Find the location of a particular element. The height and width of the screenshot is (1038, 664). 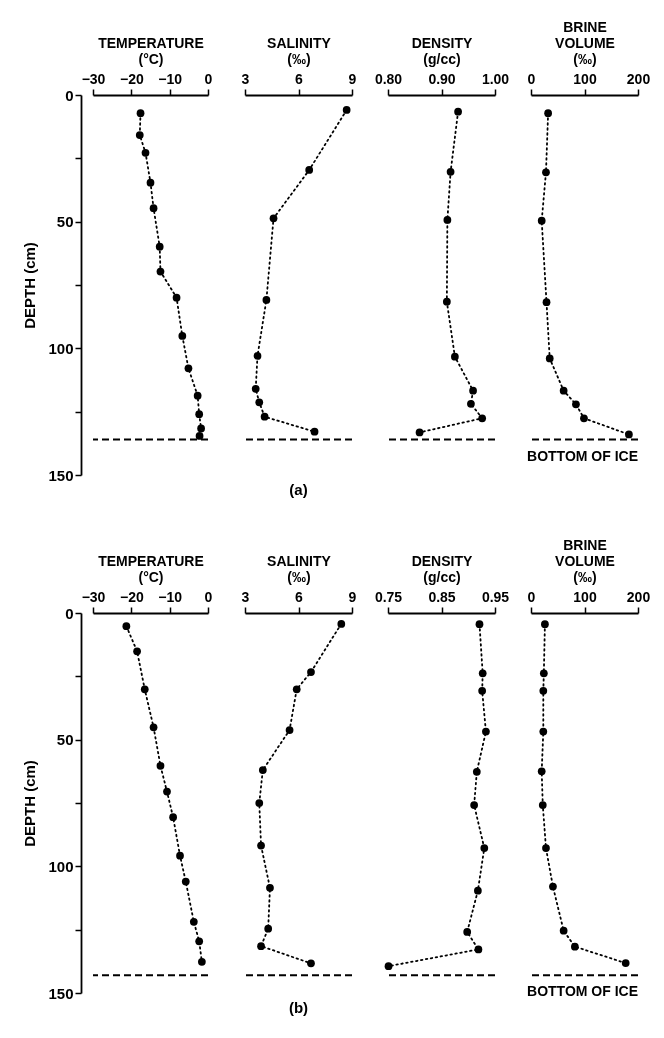

x-tick-label: 0.95 is located at coordinates (495, 596).